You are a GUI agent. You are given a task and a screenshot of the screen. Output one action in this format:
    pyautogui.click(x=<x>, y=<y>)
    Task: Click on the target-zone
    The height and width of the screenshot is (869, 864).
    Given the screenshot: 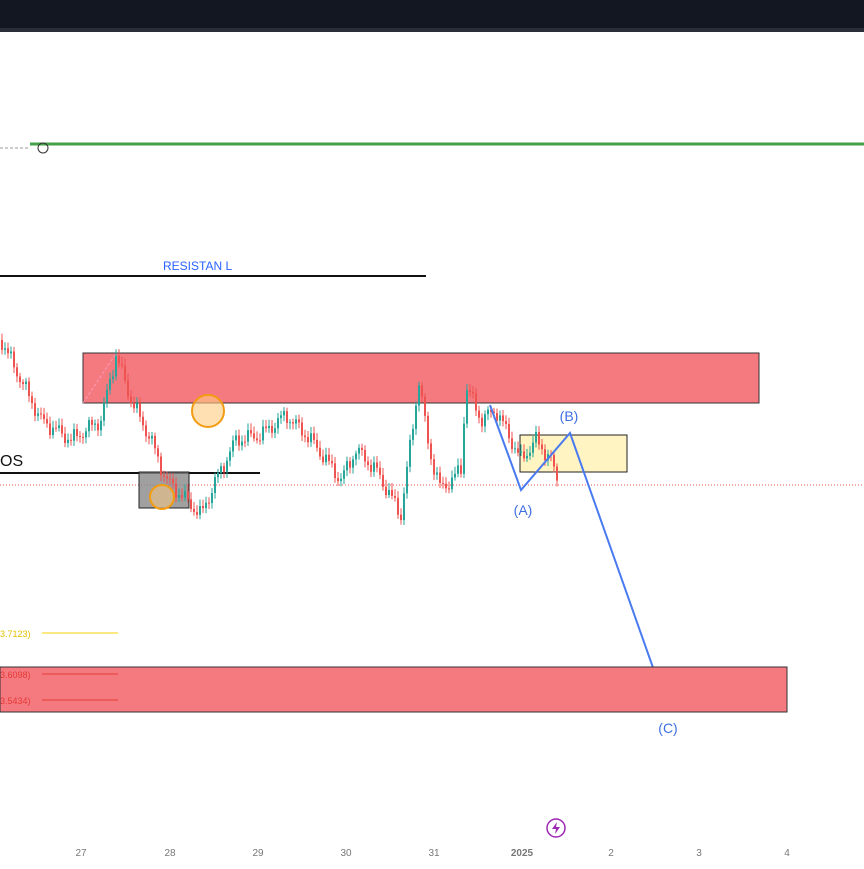 What is the action you would take?
    pyautogui.click(x=394, y=689)
    